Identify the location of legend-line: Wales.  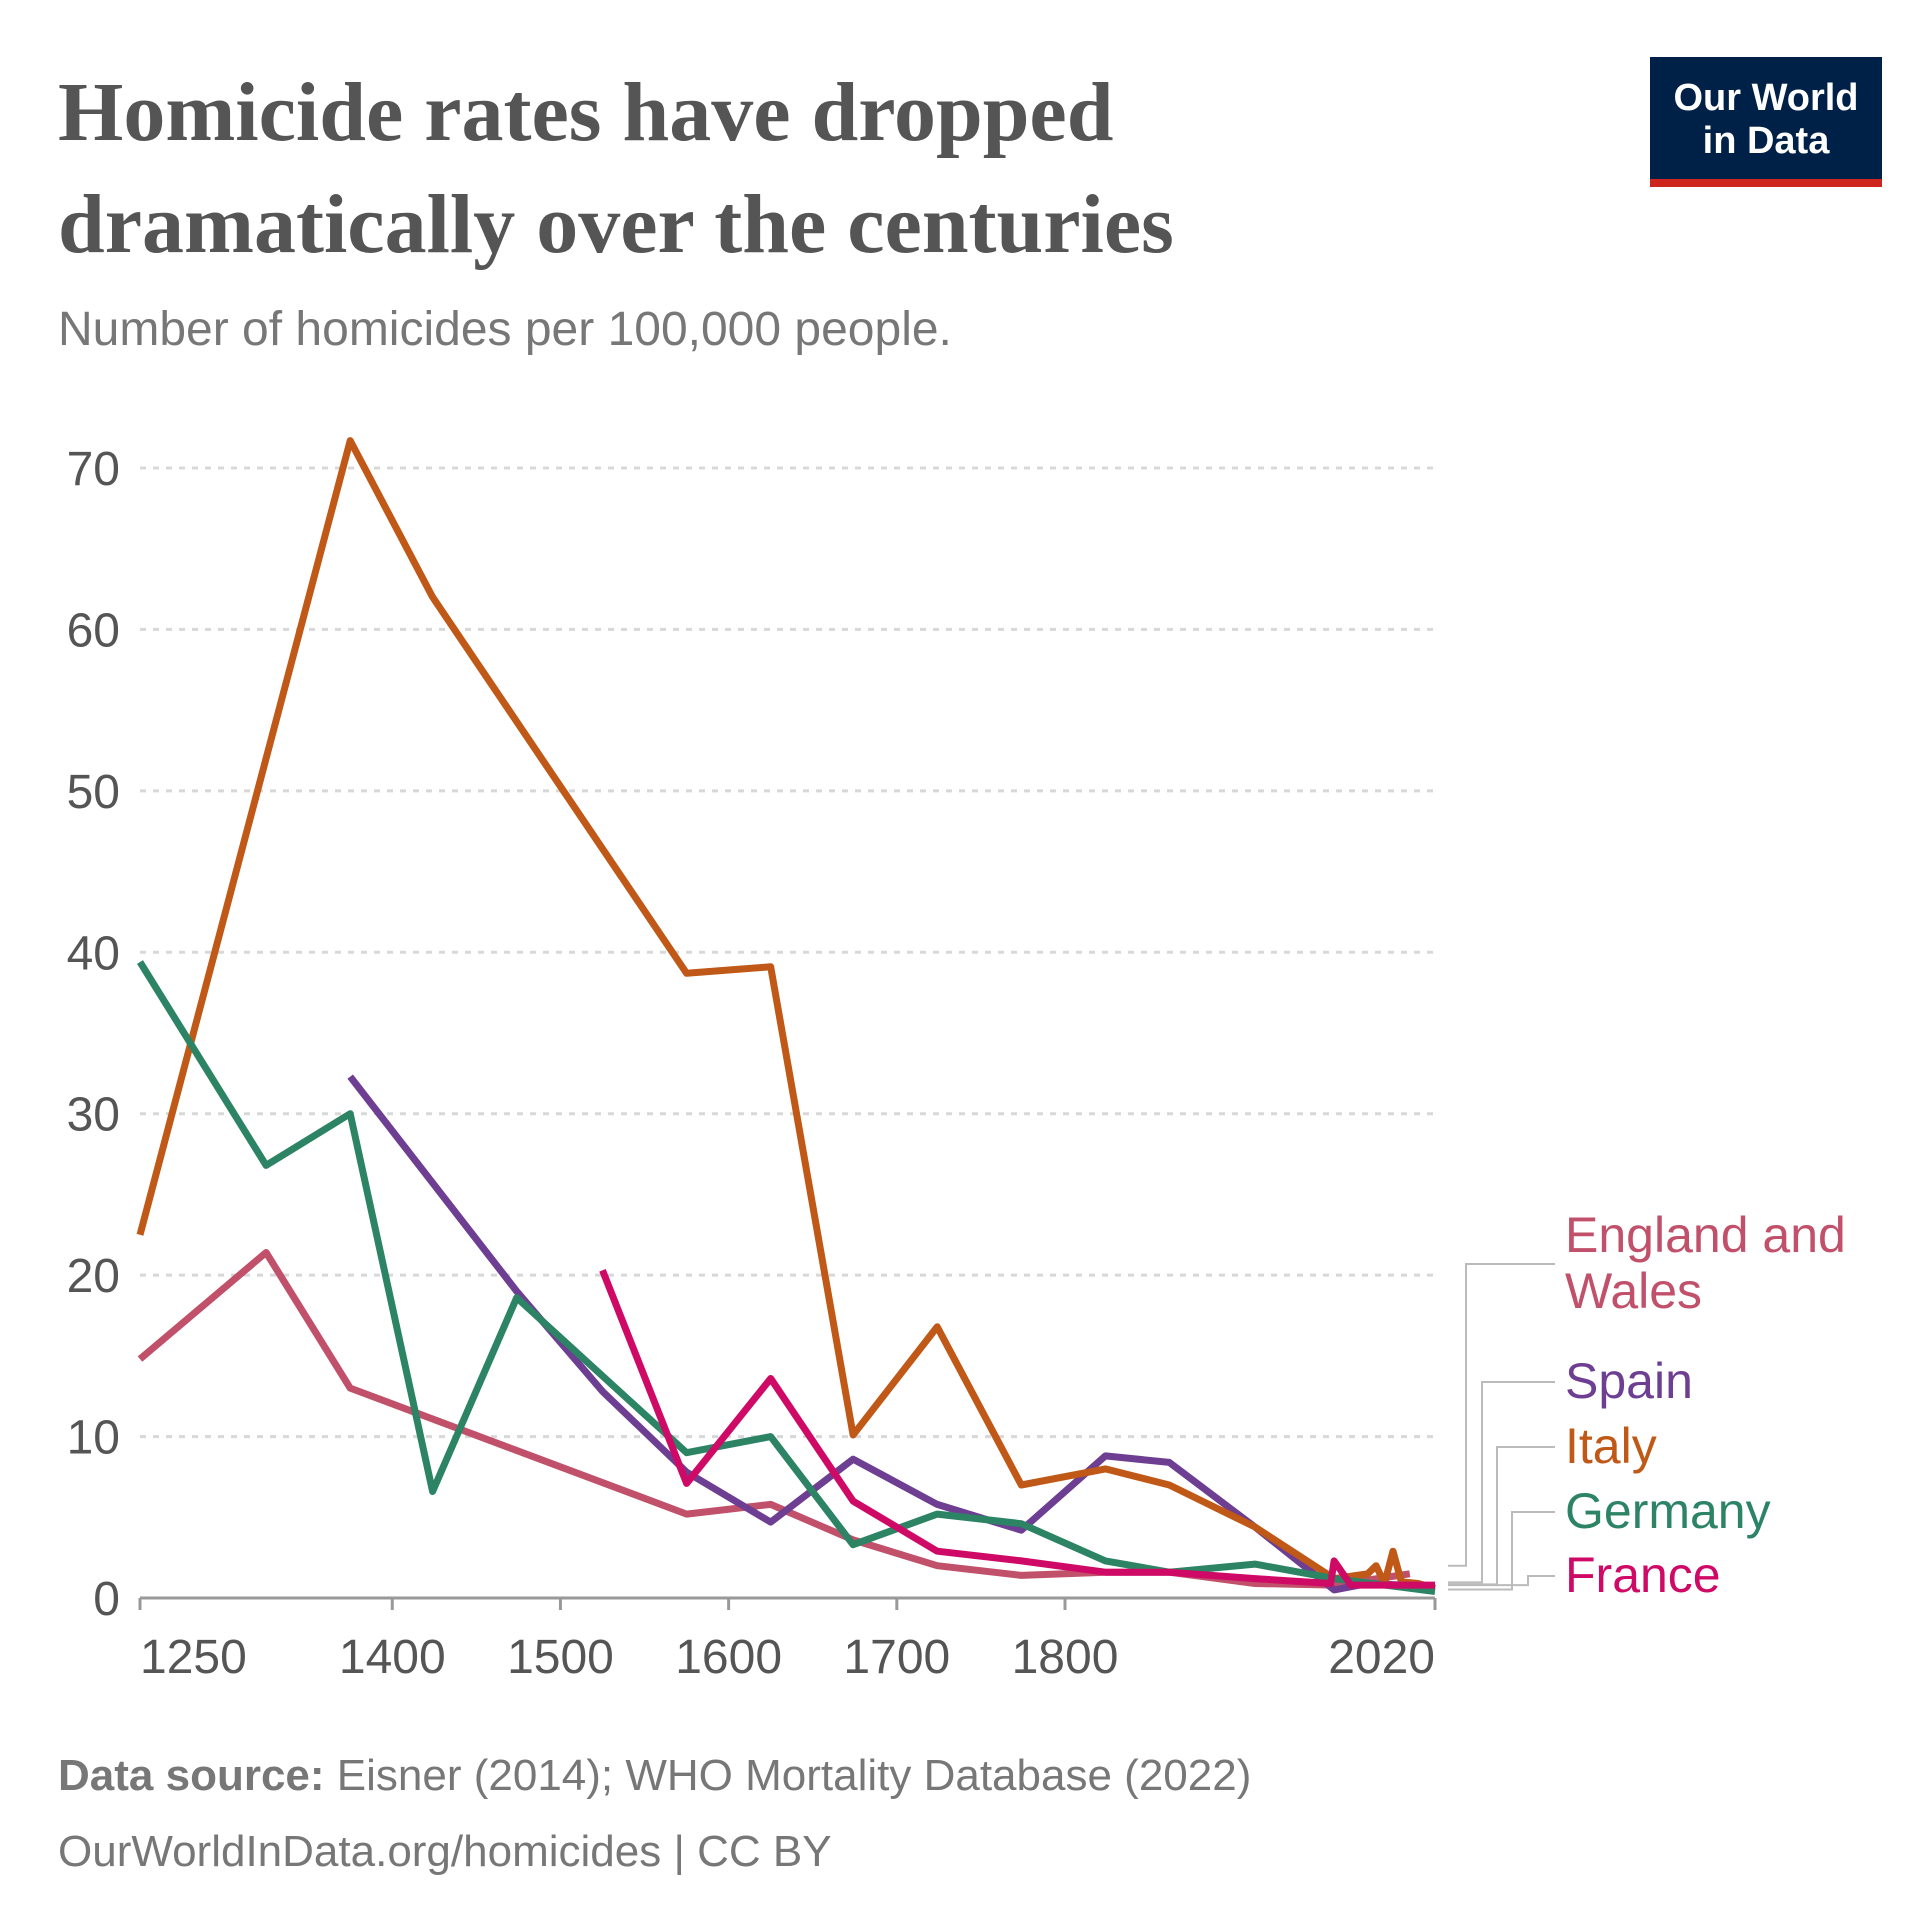
(1633, 1291).